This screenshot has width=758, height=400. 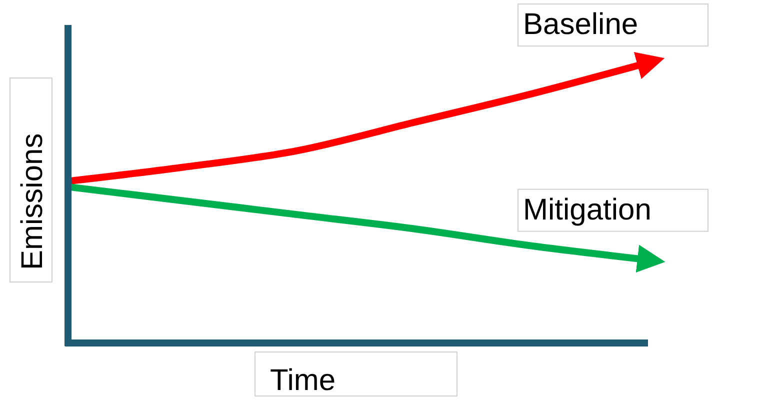 I want to click on y-axis-title: Emissions, so click(x=32, y=201).